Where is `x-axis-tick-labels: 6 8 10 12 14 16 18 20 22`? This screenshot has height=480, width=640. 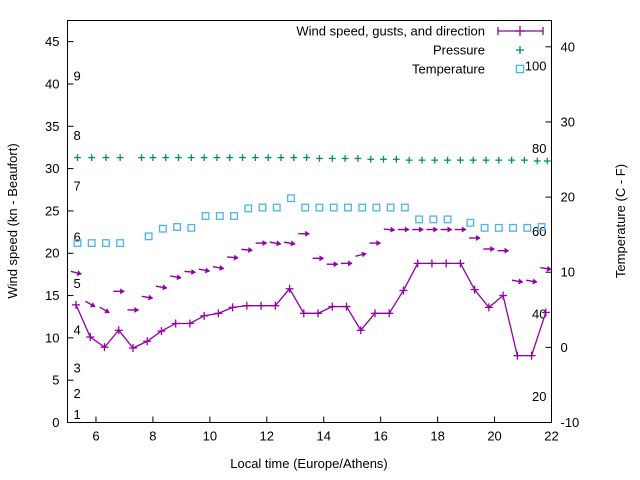
x-axis-tick-labels: 6 8 10 12 14 16 18 20 22 is located at coordinates (325, 436).